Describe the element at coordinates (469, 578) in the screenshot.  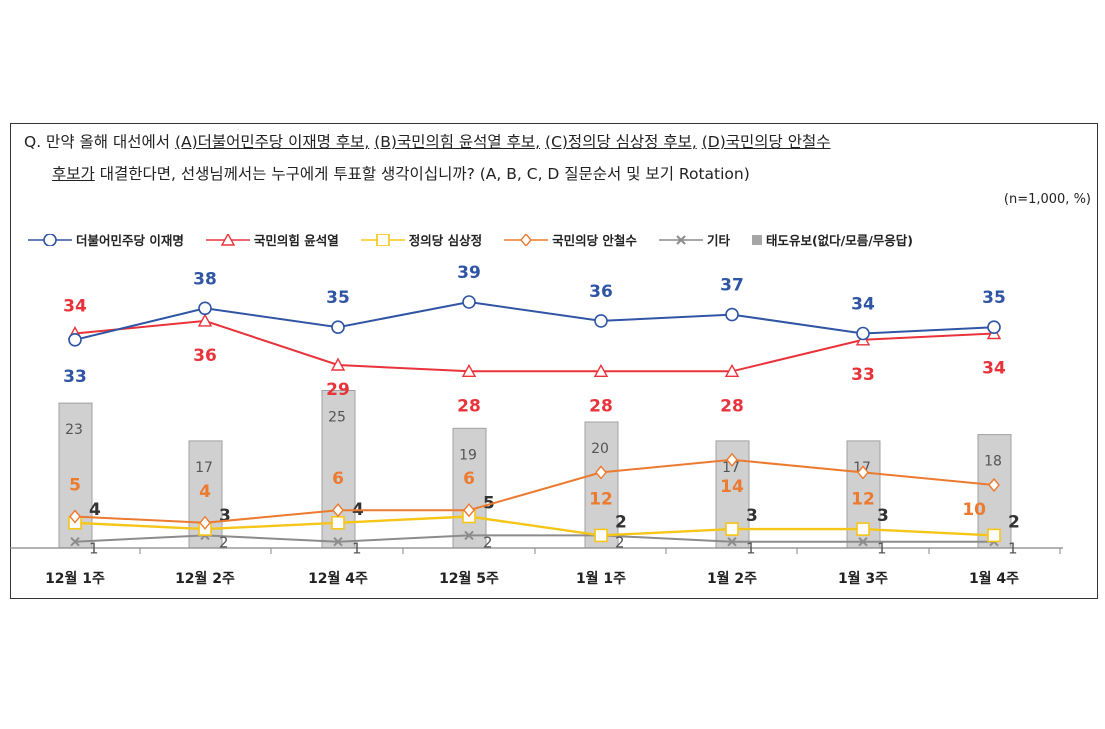
I see `x-tick-label-3: 12월 5주` at that location.